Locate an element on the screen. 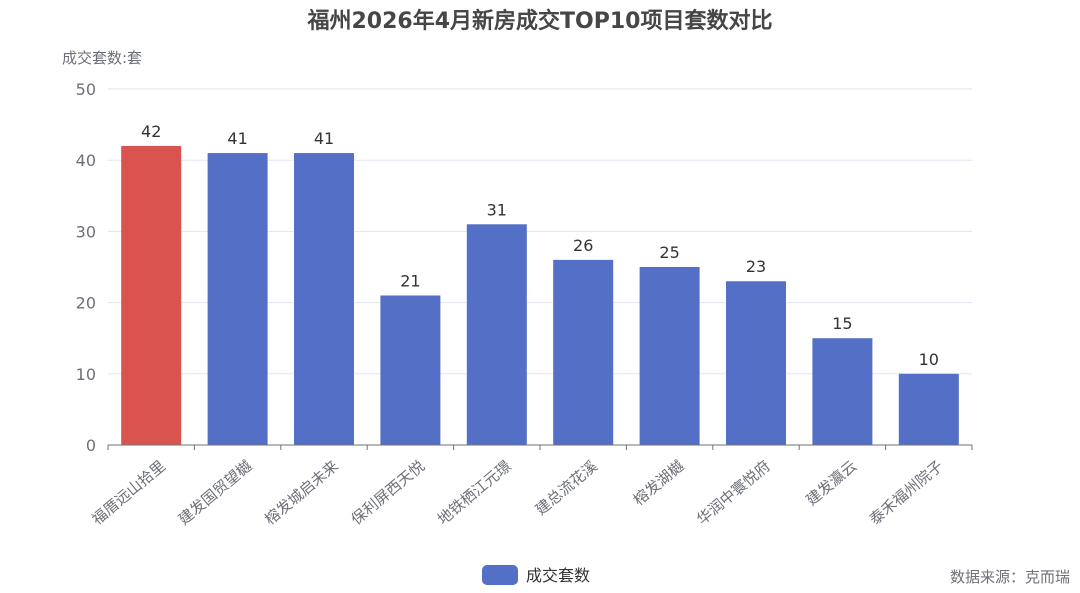 Image resolution: width=1080 pixels, height=593 pixels. x-tick-label: 榕发城启未来 is located at coordinates (301, 493).